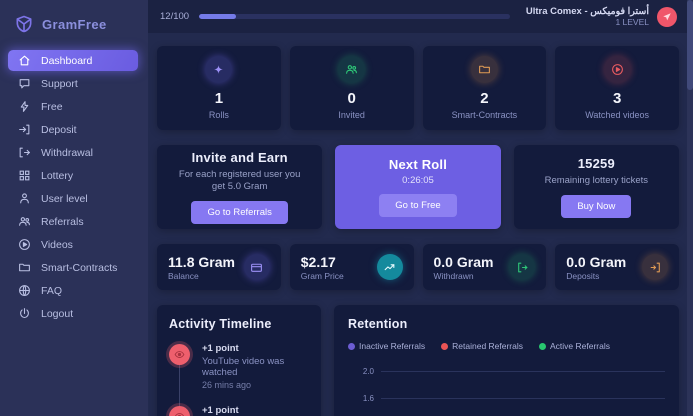 The image size is (693, 416). Describe the element at coordinates (418, 267) in the screenshot. I see `balance-cards-row: 11.8 Gram Balance $2.17 Gram Price` at that location.